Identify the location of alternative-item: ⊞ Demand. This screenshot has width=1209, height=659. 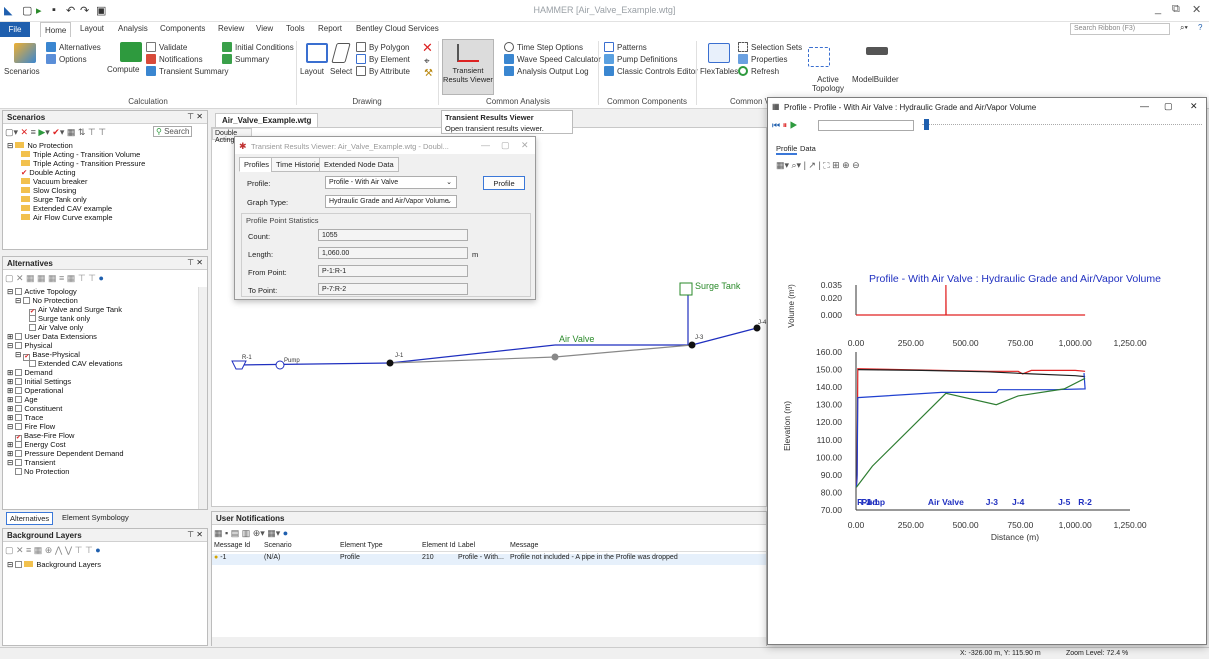
(30, 372).